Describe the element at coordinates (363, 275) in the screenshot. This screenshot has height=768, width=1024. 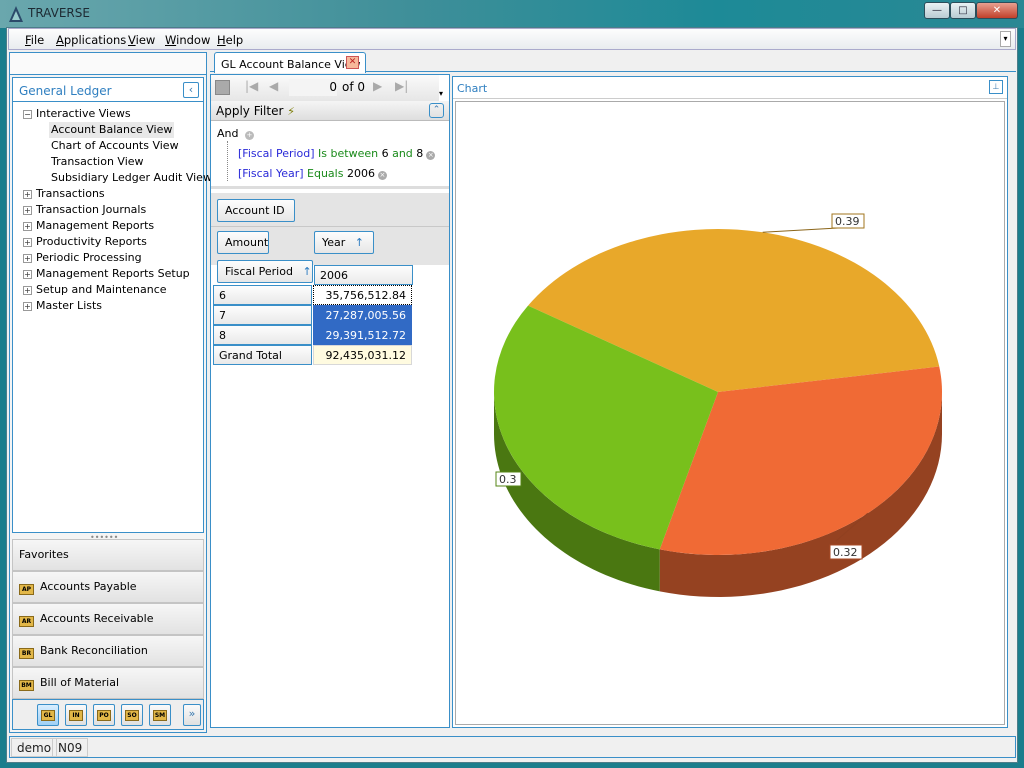
I see `column-header-2006: 2006` at that location.